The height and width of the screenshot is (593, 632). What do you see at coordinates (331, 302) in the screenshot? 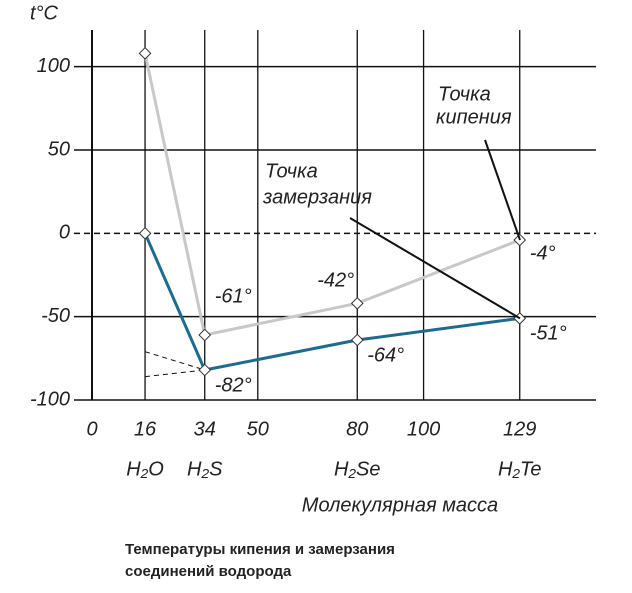
I see `series-line` at bounding box center [331, 302].